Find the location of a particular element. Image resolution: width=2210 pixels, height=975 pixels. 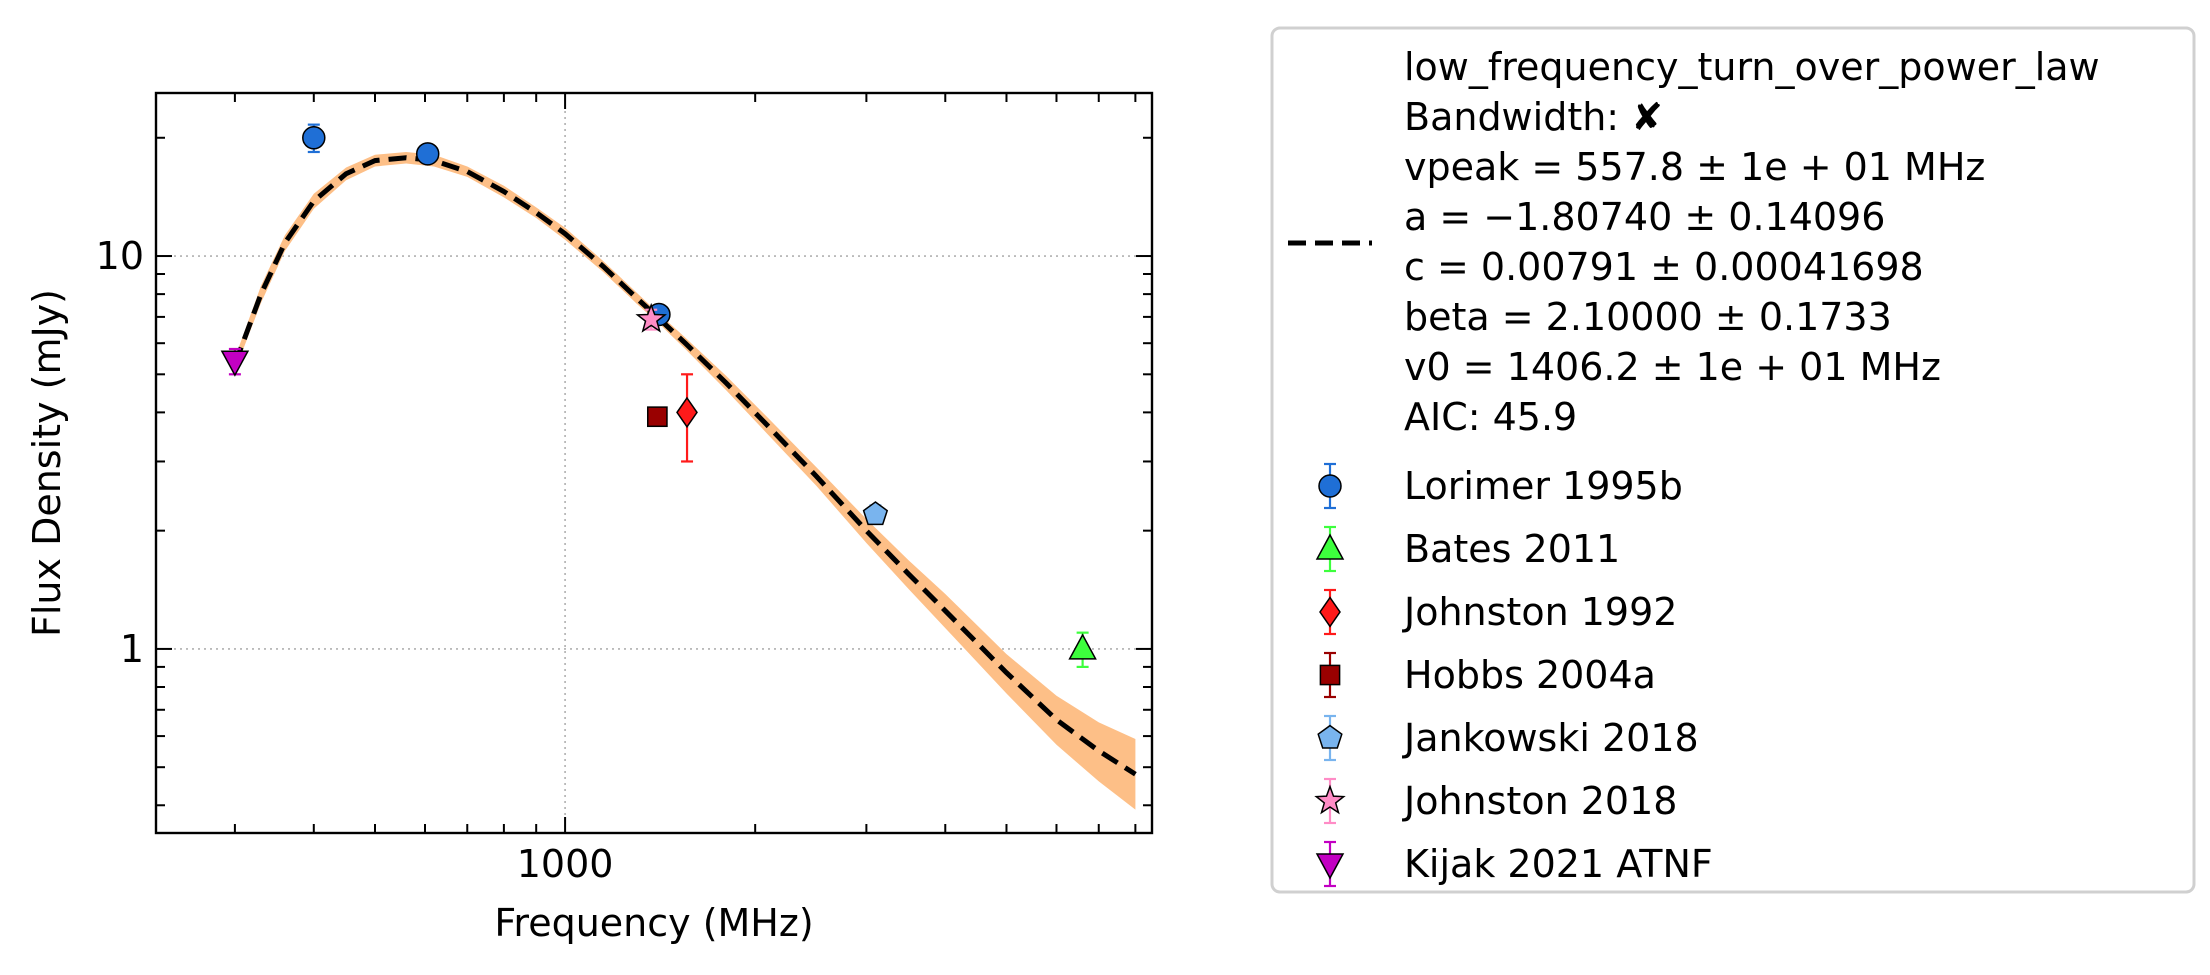

legend-label: Lorimer 1995b is located at coordinates (1543, 486).